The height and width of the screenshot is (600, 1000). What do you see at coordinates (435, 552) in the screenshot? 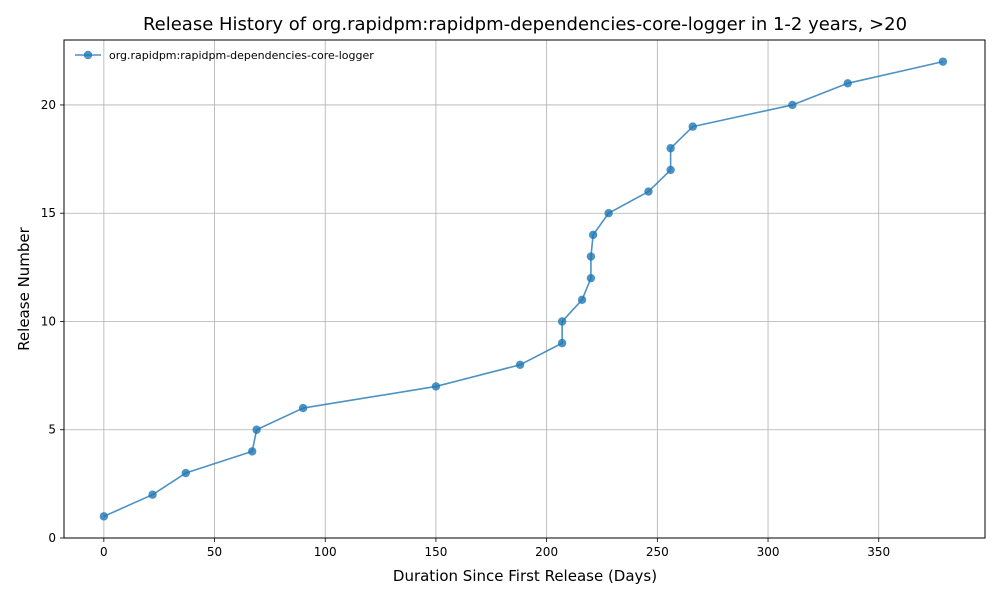
I see `x-tick-label: 150` at bounding box center [435, 552].